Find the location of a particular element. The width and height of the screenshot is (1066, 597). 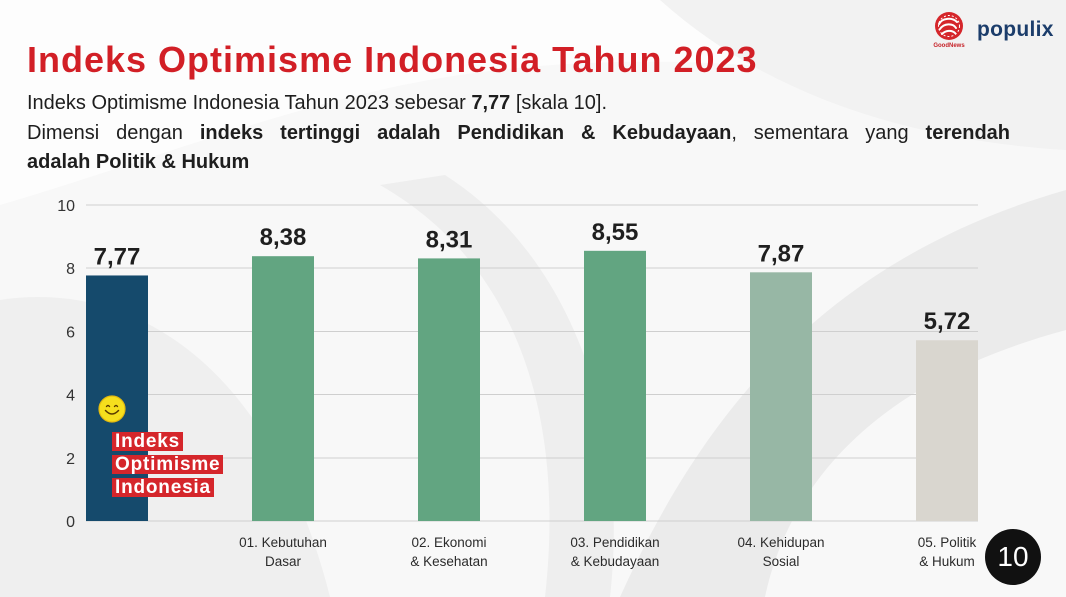

value-label: 7,87 is located at coordinates (781, 253).